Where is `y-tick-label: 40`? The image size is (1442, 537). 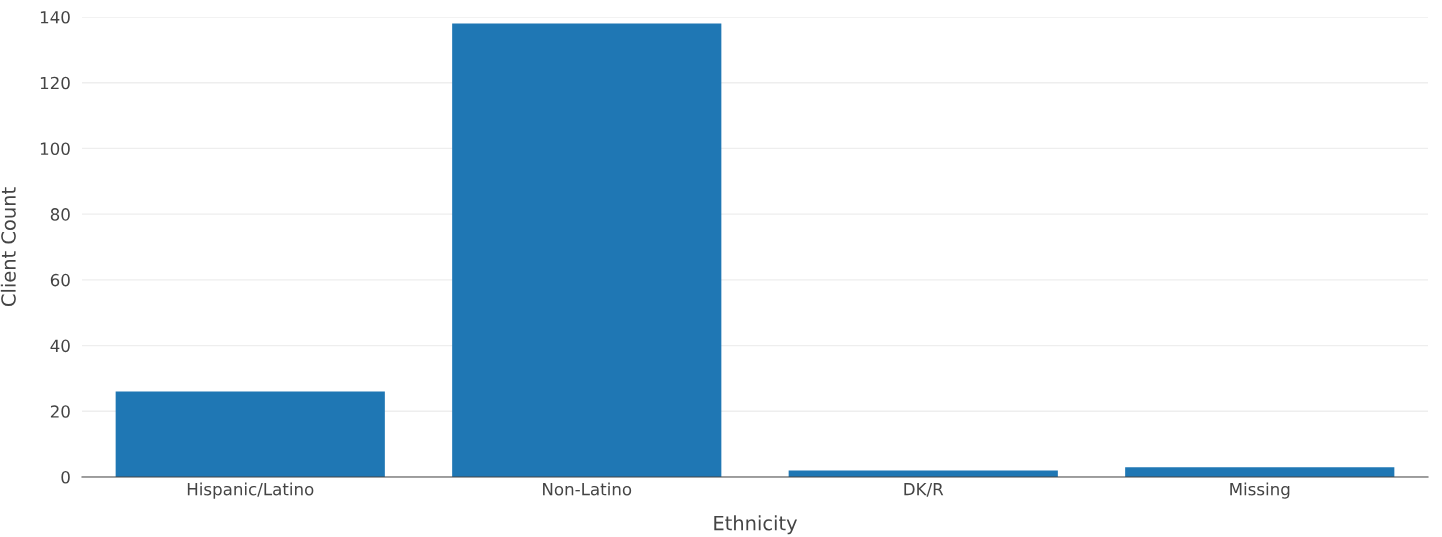
y-tick-label: 40 is located at coordinates (60, 346).